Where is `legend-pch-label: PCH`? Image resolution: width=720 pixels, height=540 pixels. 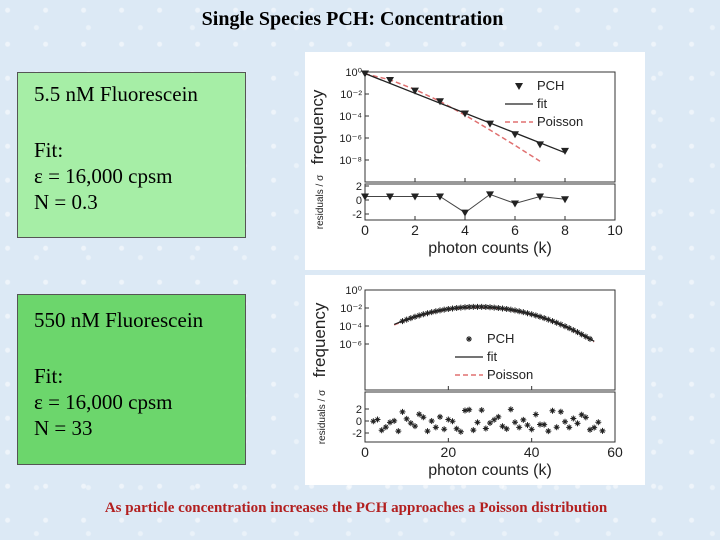
legend-pch-label: PCH is located at coordinates (550, 85).